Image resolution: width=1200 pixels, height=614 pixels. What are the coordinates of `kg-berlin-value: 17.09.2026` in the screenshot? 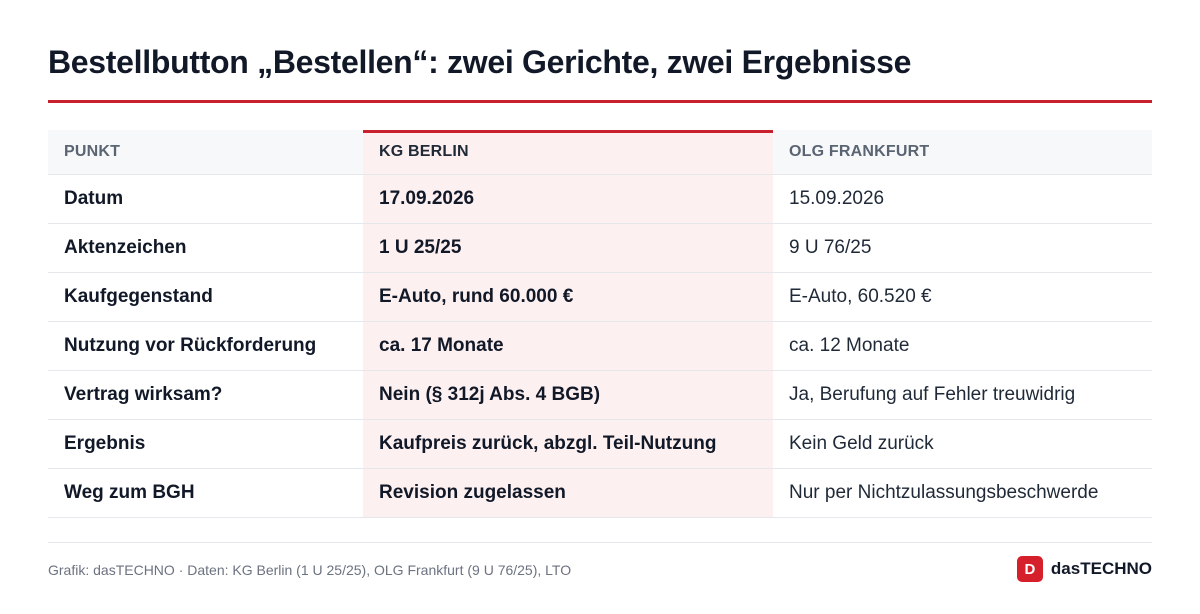 It's located at (568, 199).